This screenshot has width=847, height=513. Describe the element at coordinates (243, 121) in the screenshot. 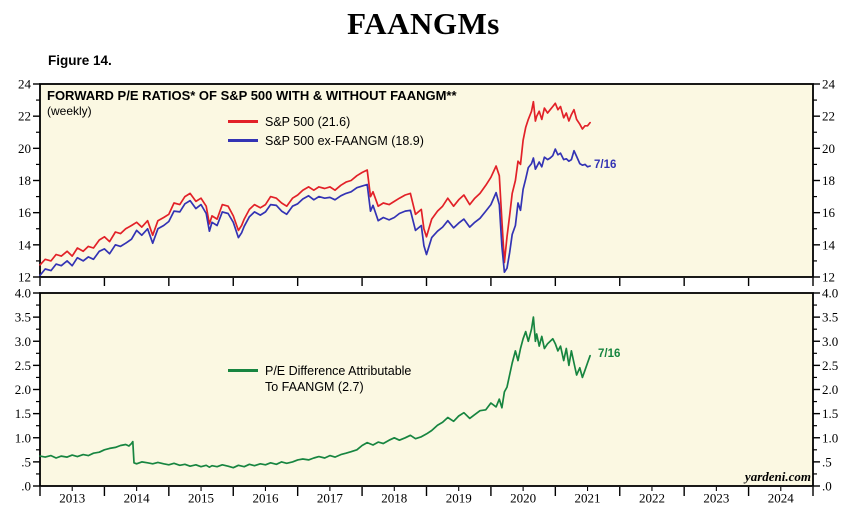

I see `sp500-line-swatch` at that location.